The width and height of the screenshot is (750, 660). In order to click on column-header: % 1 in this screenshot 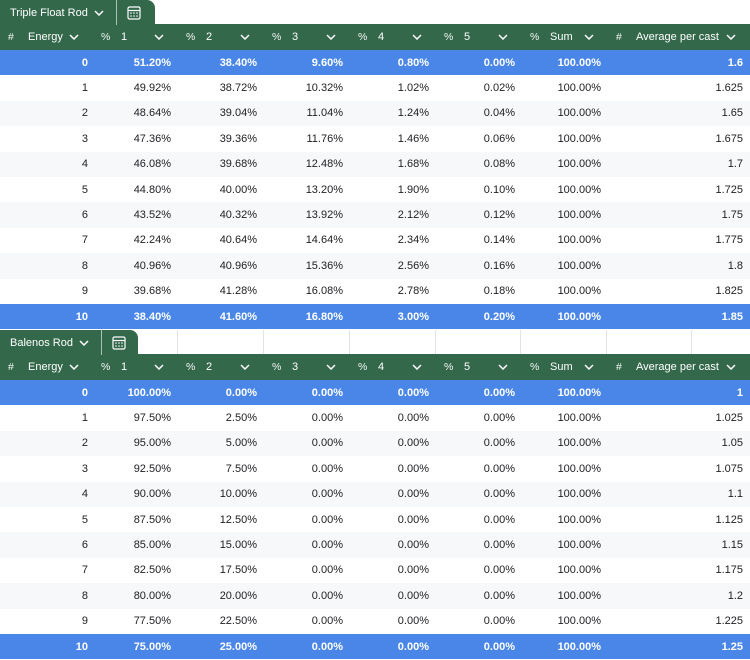, I will do `click(135, 37)`.